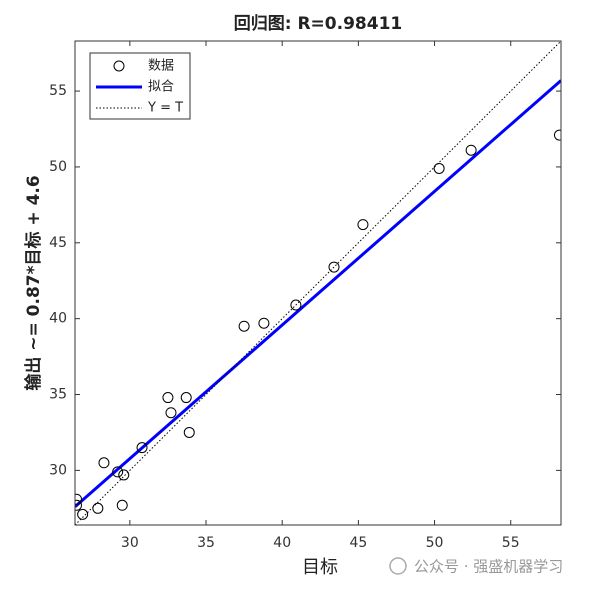  I want to click on watermark: 公众号 · 强盛机器学习, so click(476, 566).